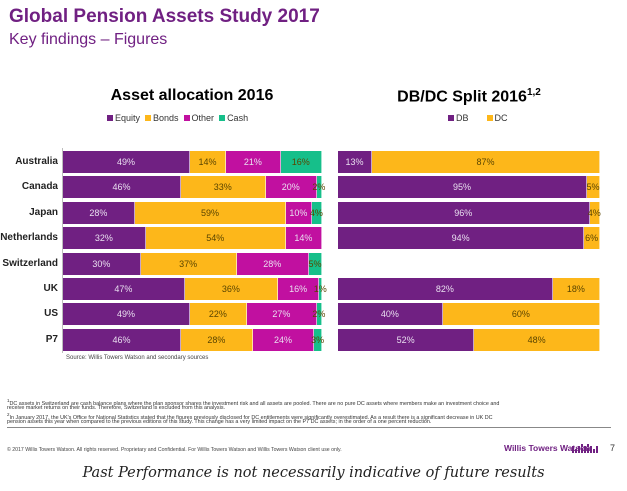 The height and width of the screenshot is (491, 627). I want to click on asset-data-label: 16%, so click(298, 289).